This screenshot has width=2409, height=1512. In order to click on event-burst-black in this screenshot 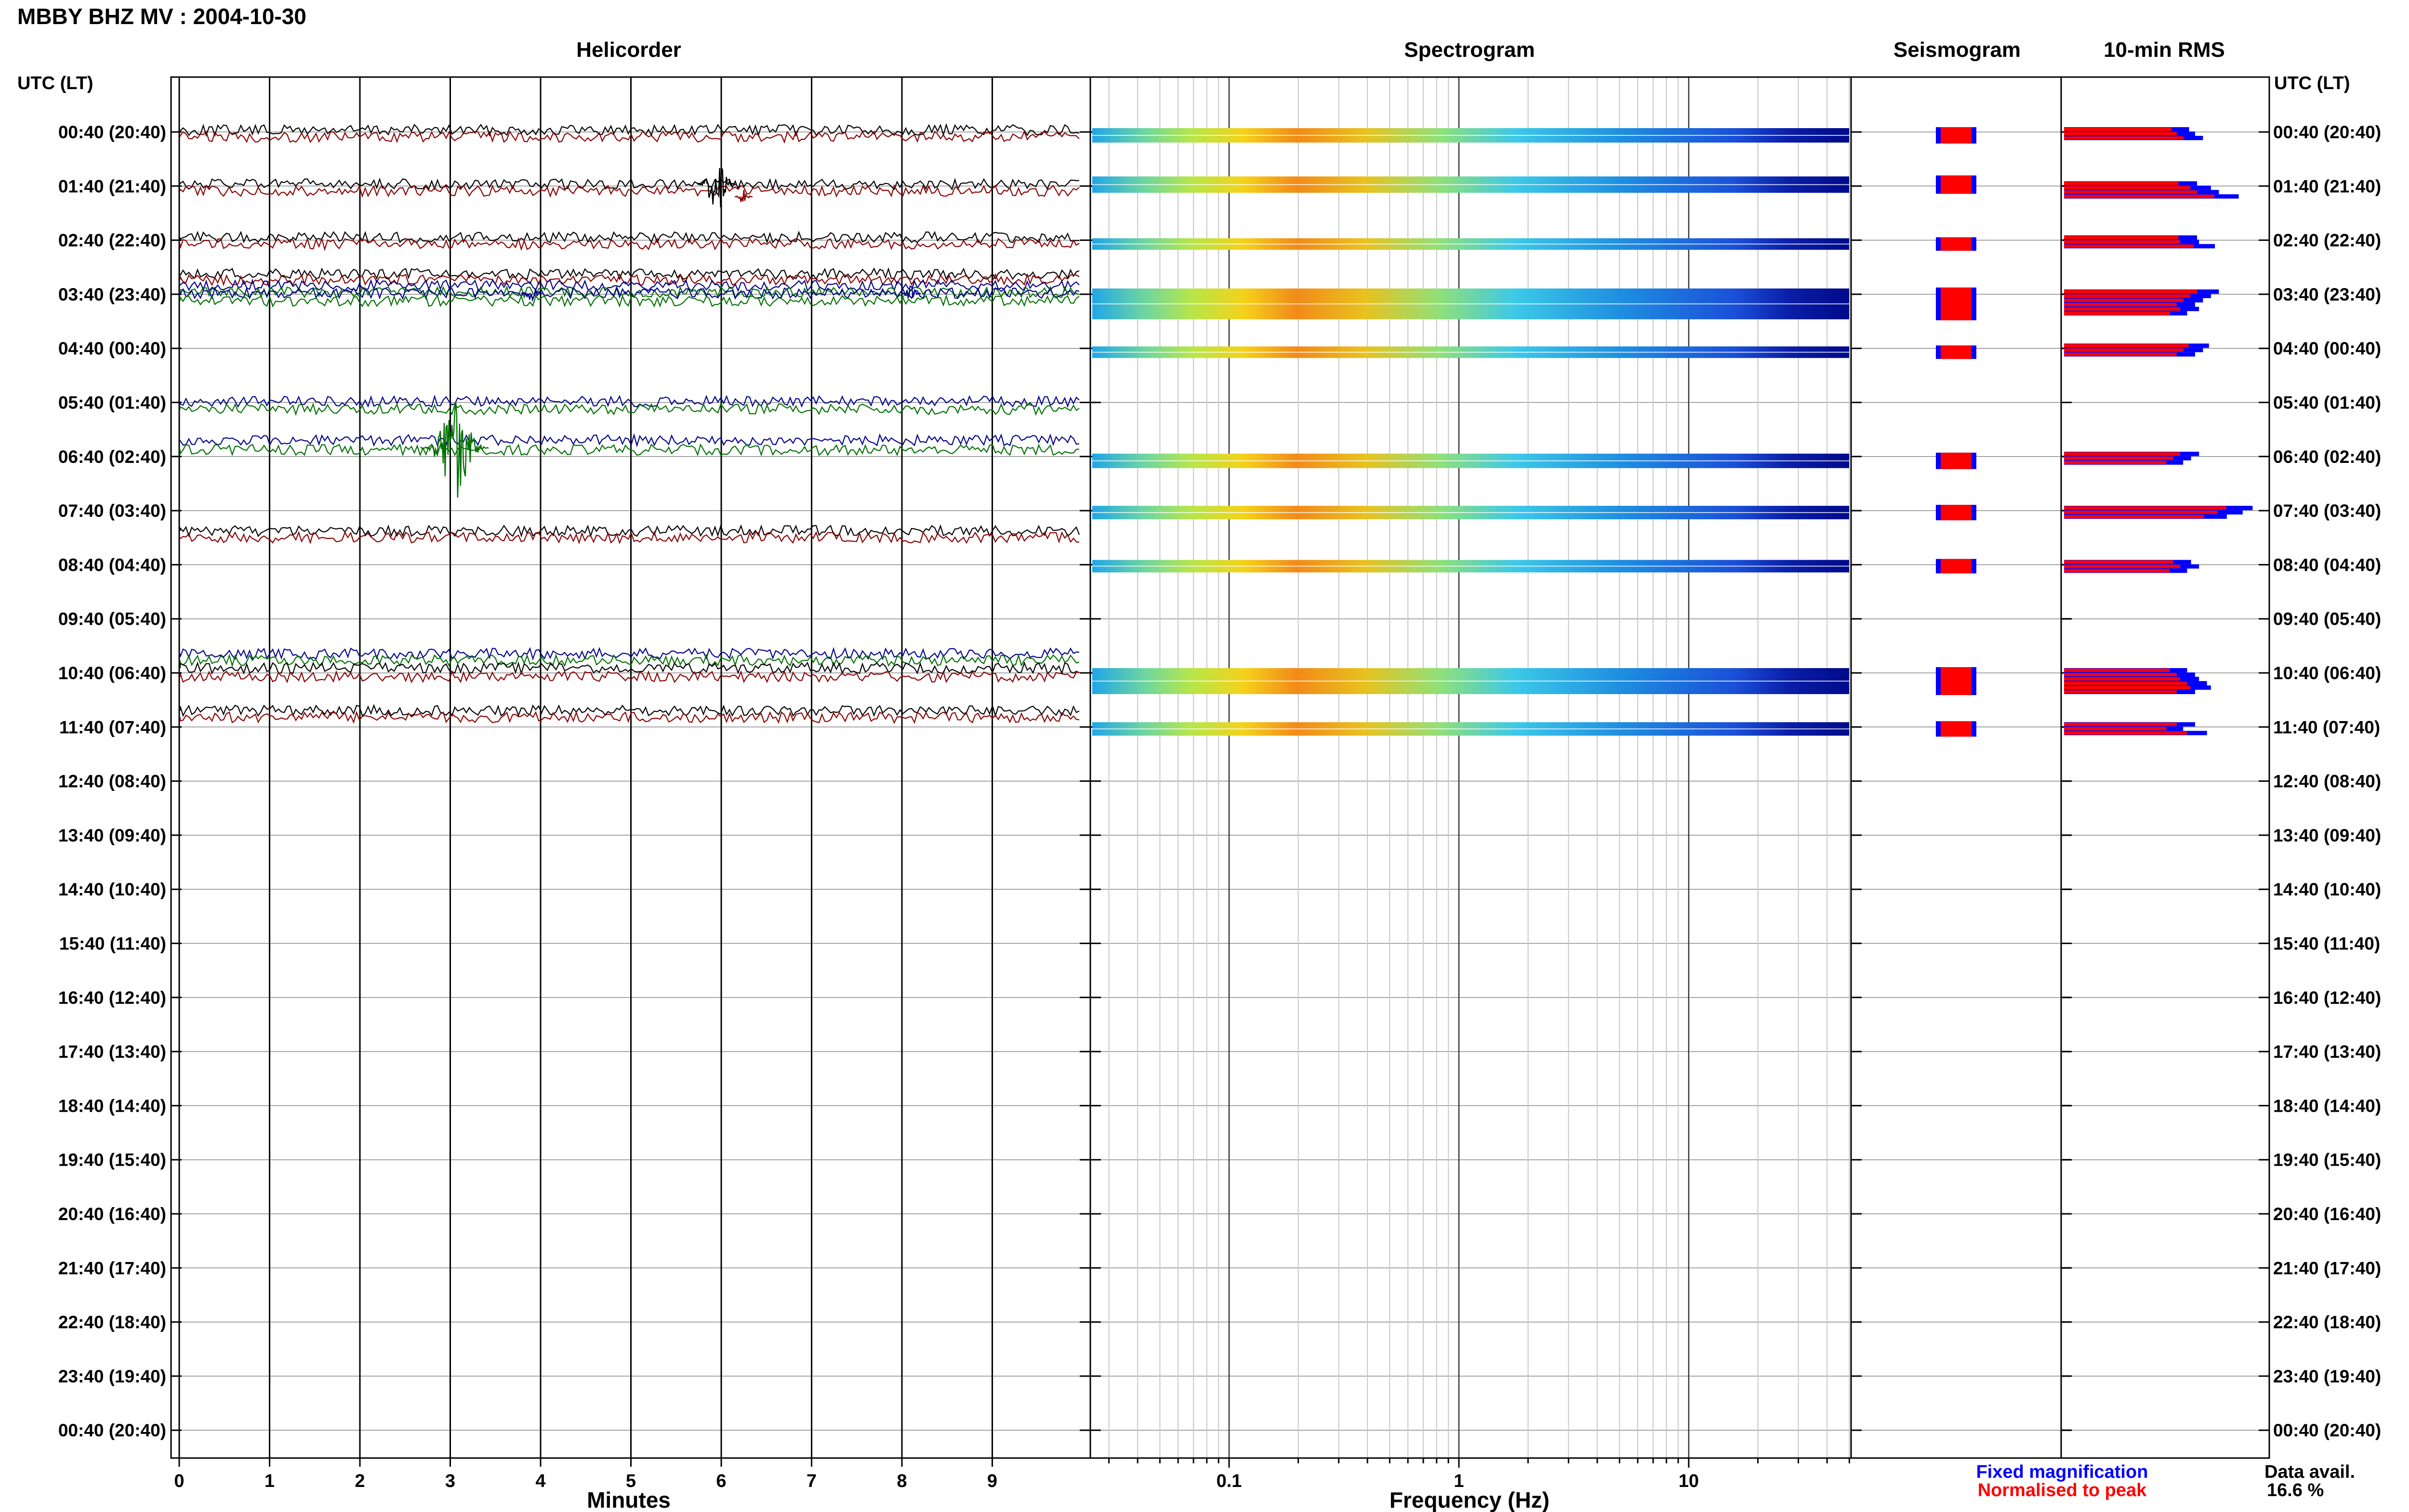, I will do `click(717, 187)`.